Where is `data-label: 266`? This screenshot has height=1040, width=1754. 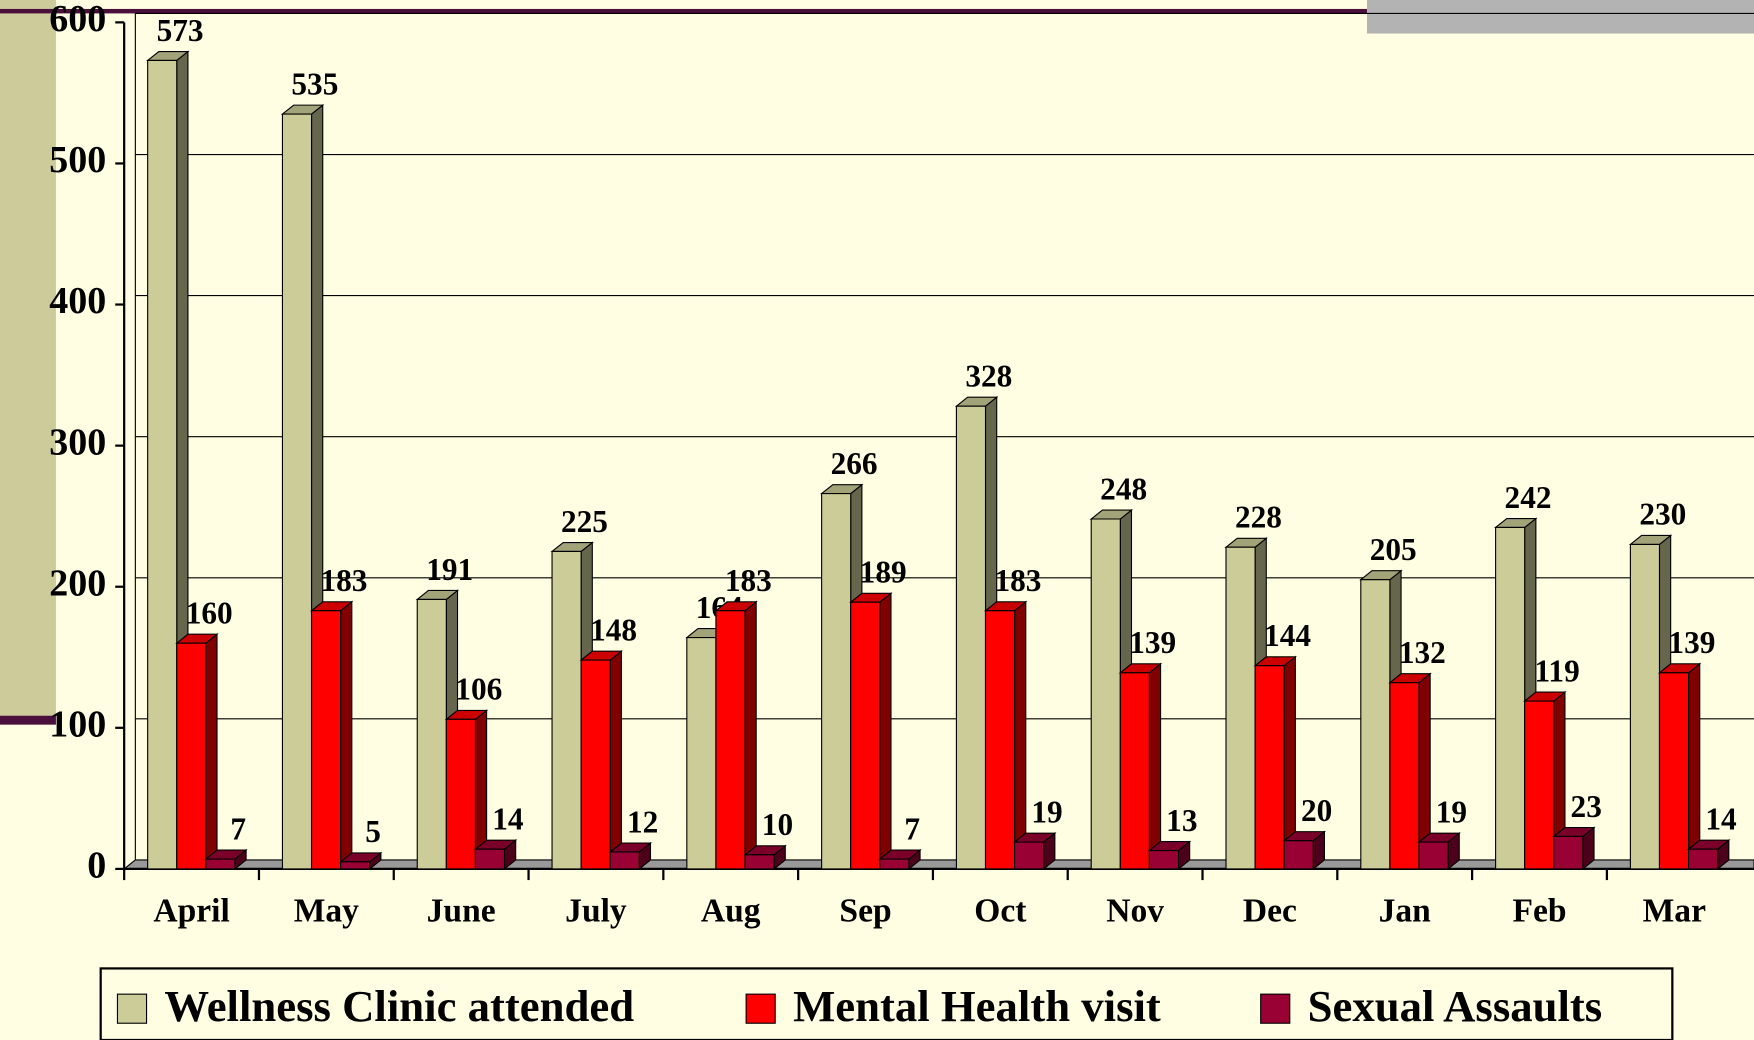
data-label: 266 is located at coordinates (854, 463).